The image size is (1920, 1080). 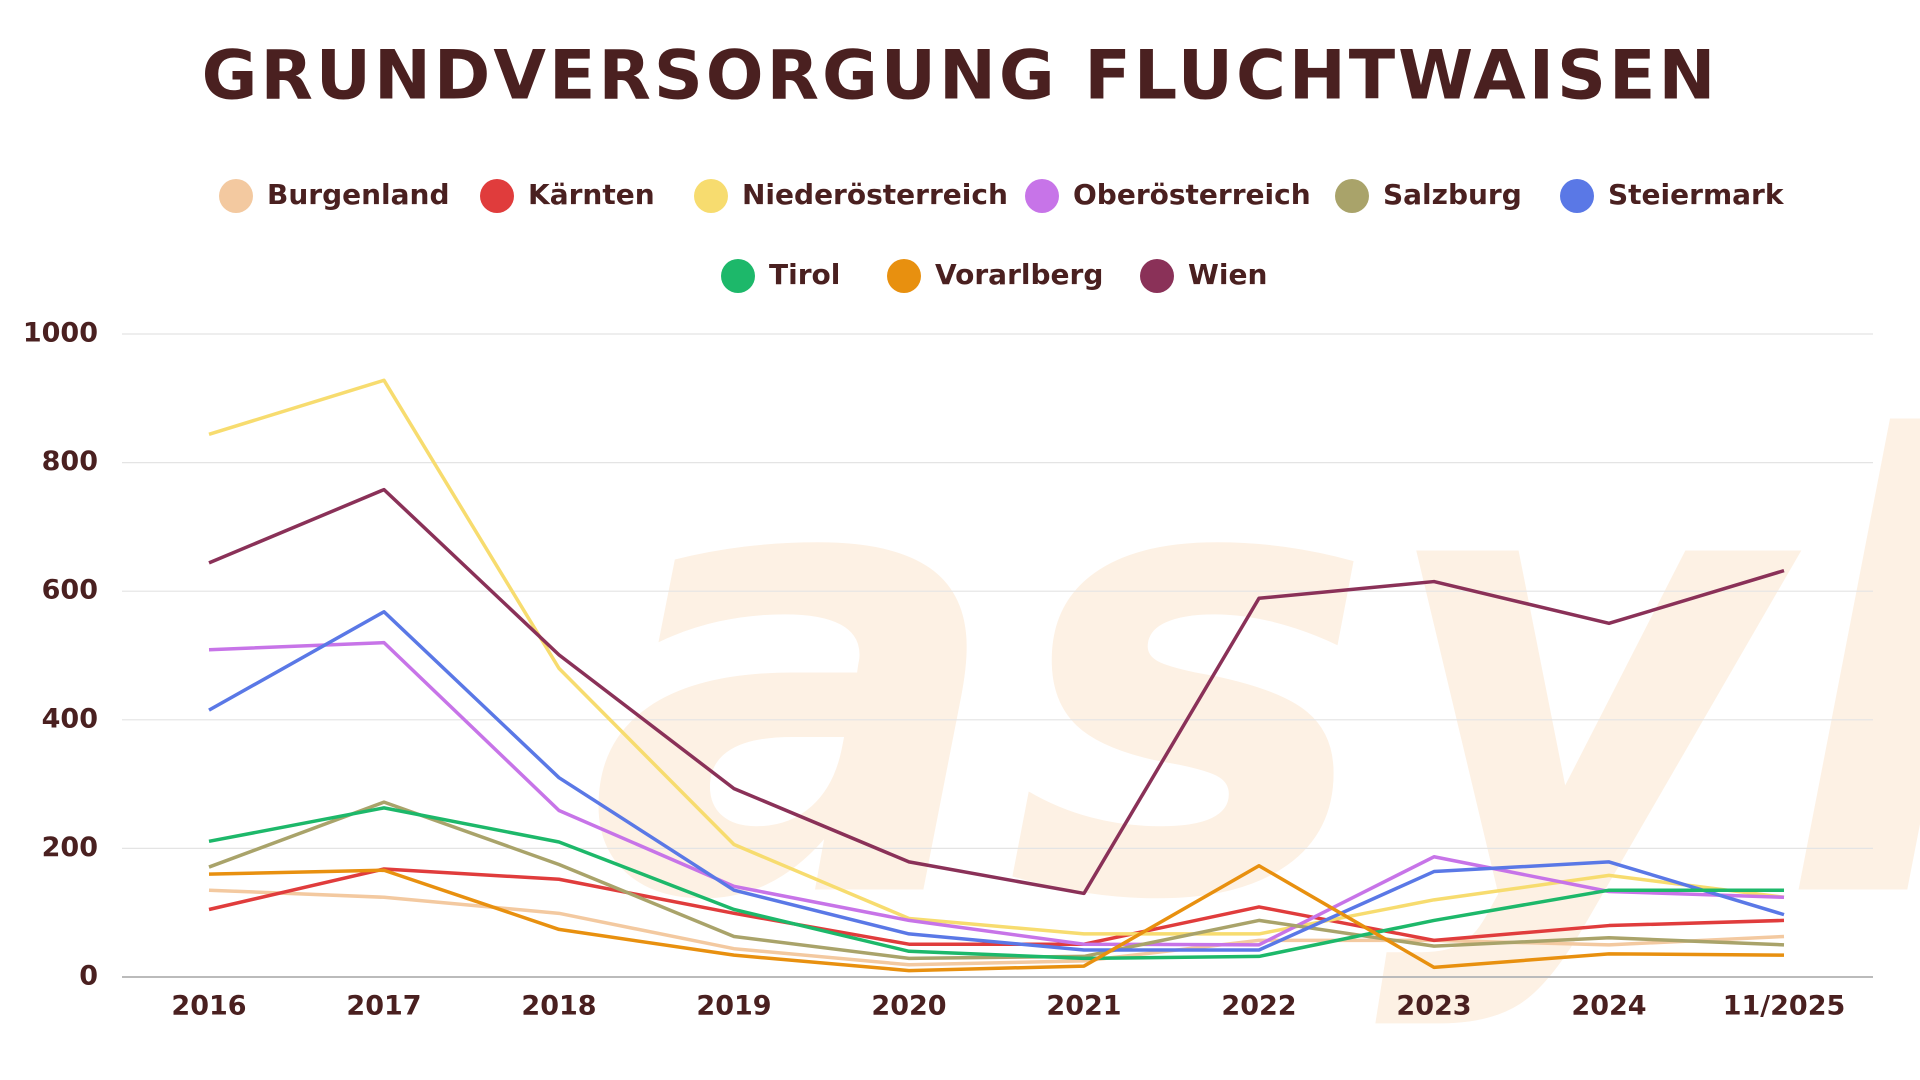 I want to click on legend-label: Wien, so click(x=1227, y=274).